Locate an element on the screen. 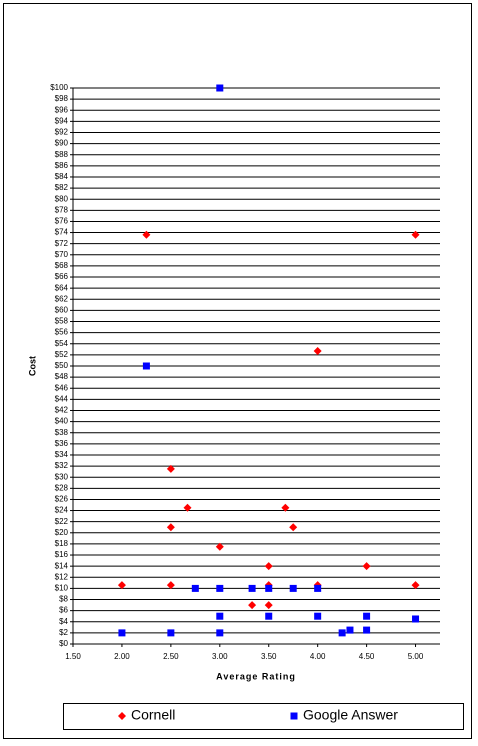  y-tick-label: $8 is located at coordinates (63, 599).